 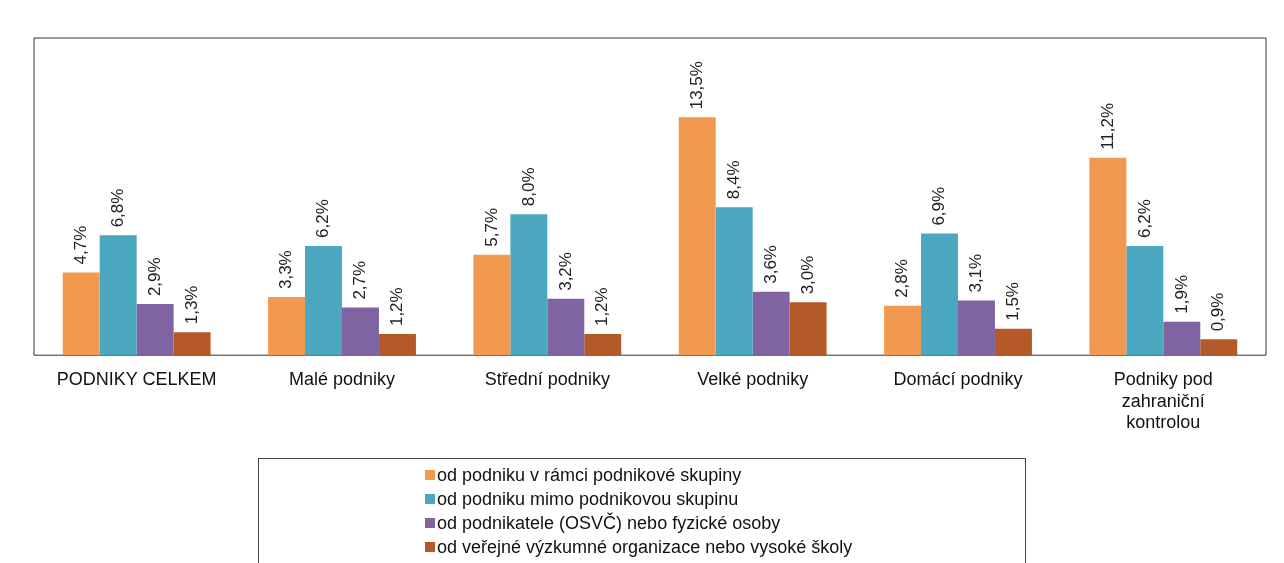 I want to click on data-label: 3,3%, so click(x=286, y=270).